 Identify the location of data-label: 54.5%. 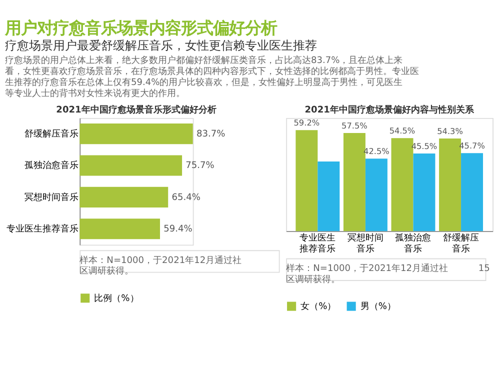
(402, 131).